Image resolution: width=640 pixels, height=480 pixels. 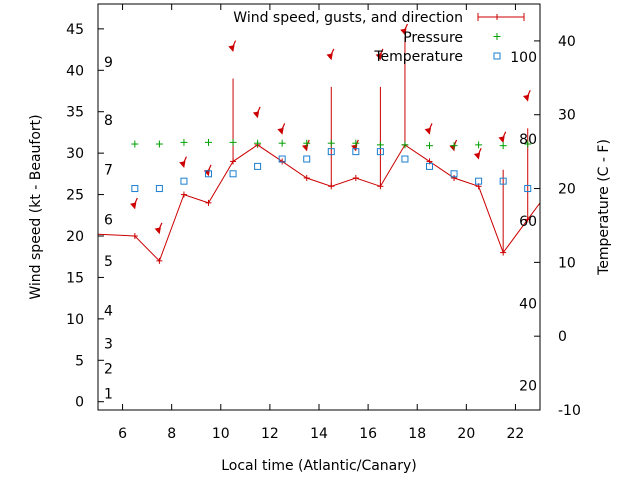 What do you see at coordinates (75, 113) in the screenshot?
I see `y-left-tick-label-35: 35` at bounding box center [75, 113].